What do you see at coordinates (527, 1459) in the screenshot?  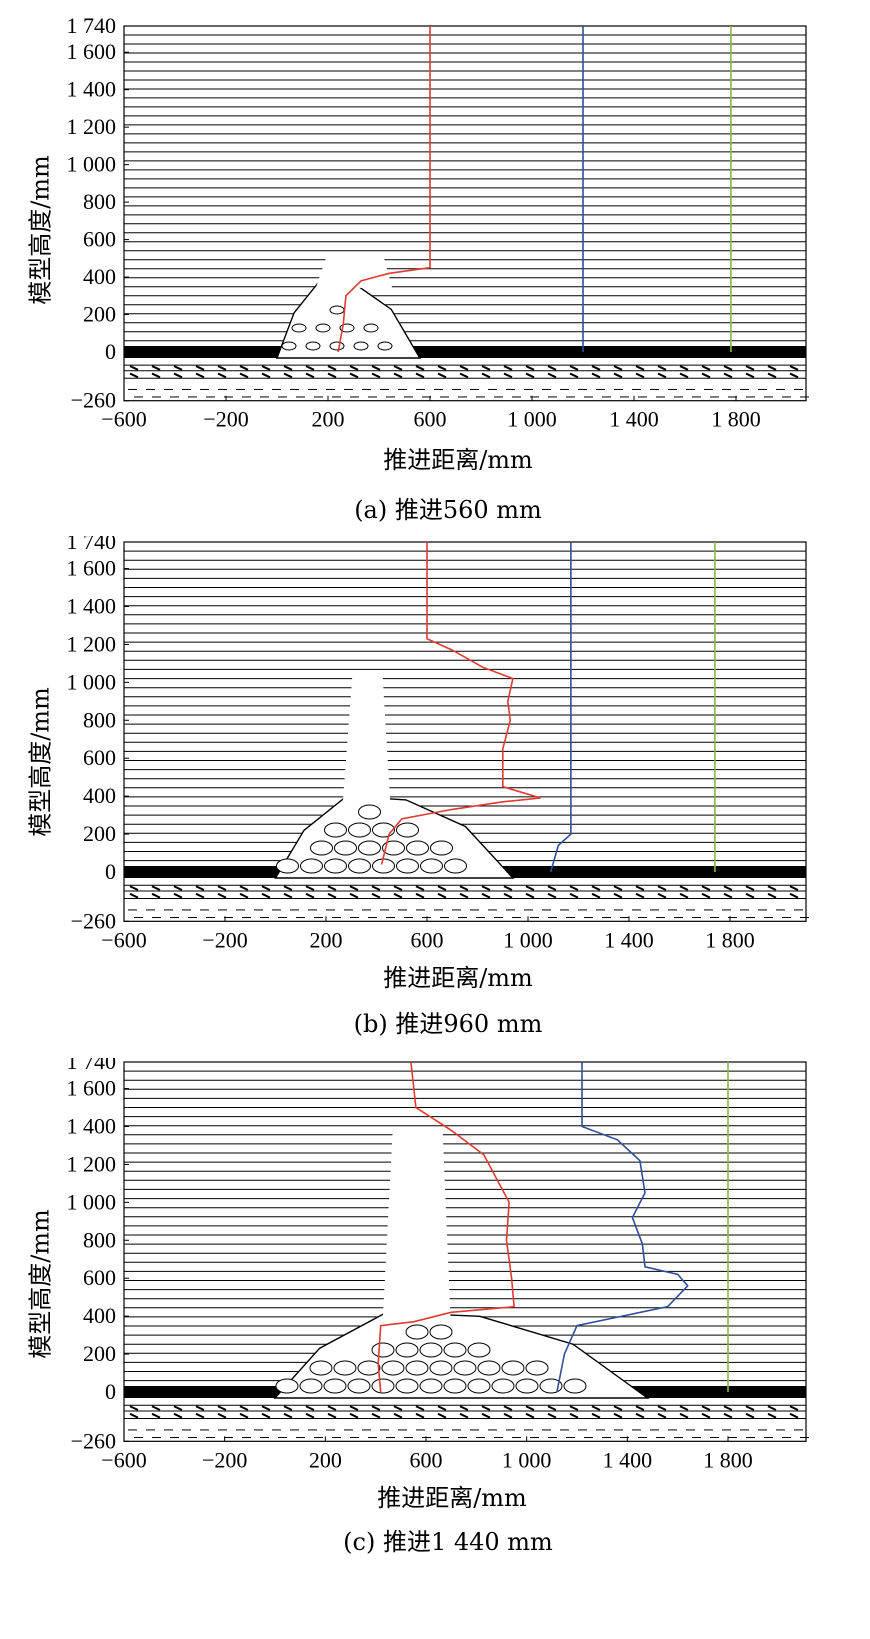 I see `x-tick-label: 1 000` at bounding box center [527, 1459].